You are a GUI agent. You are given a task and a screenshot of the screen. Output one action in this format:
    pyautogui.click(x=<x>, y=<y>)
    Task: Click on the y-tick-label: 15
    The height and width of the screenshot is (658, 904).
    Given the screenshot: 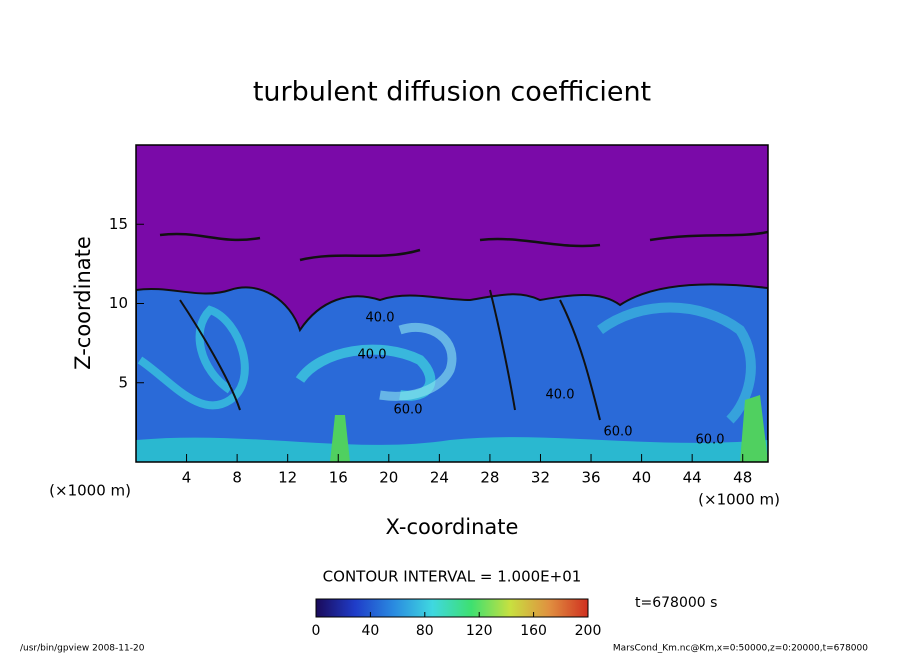 What is the action you would take?
    pyautogui.click(x=118, y=224)
    